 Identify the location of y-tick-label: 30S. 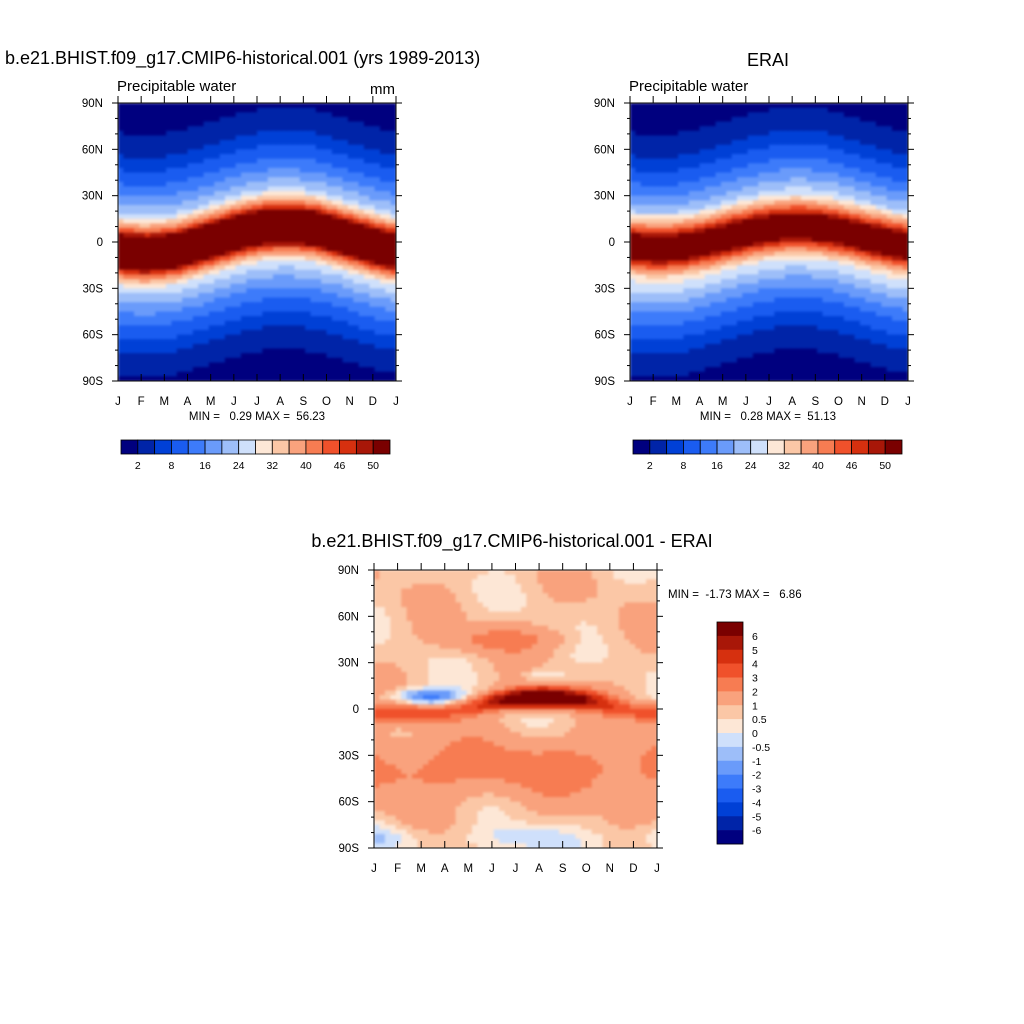
(93, 289).